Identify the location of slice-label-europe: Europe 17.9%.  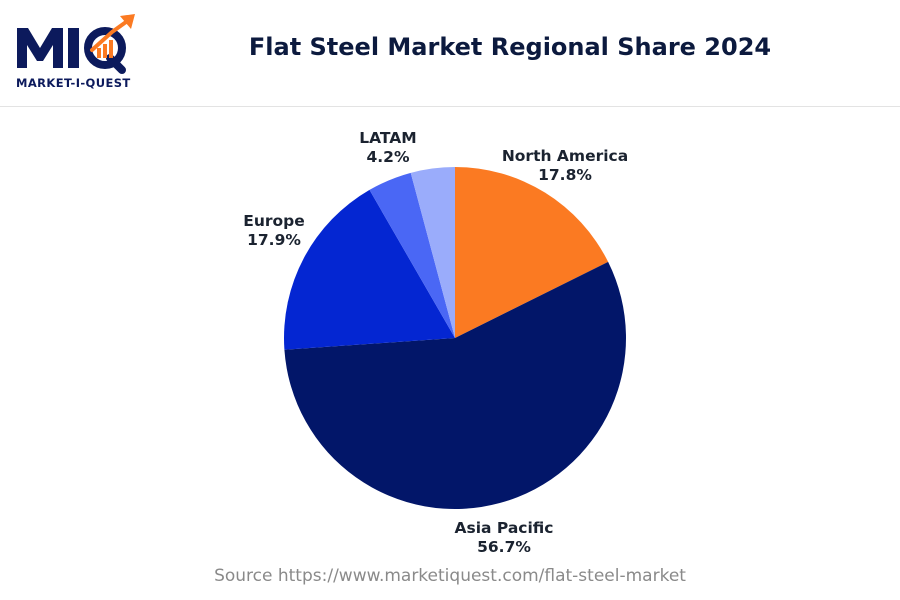
(274, 230).